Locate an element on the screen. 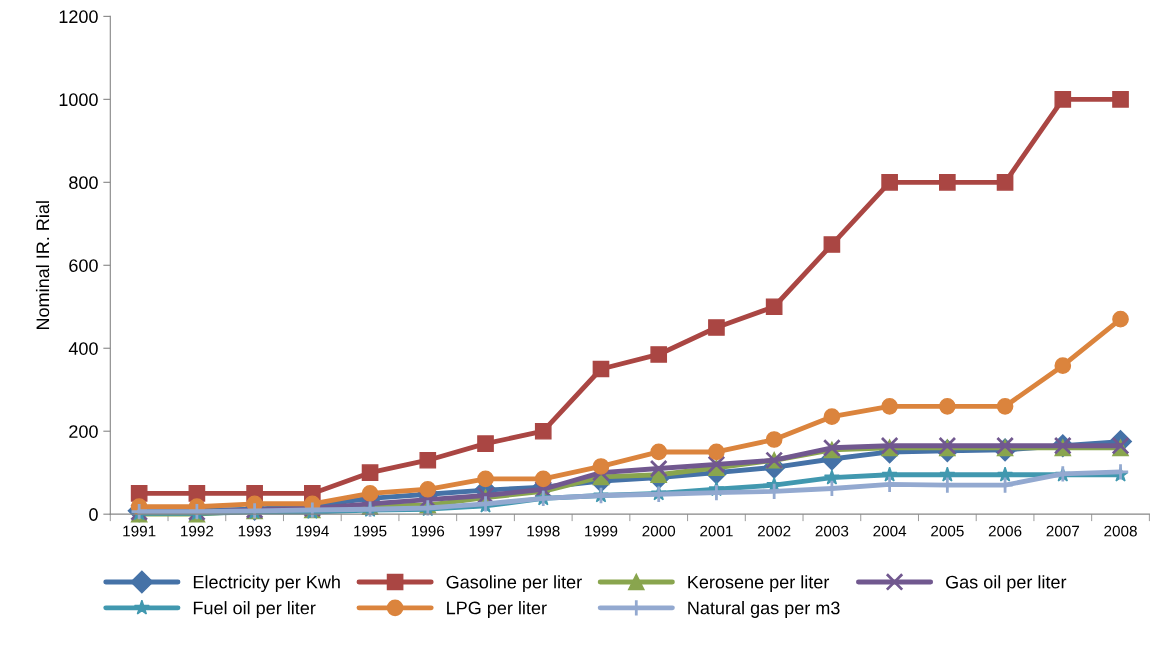 The width and height of the screenshot is (1161, 655). y-tick-label: 1200 is located at coordinates (78, 17).